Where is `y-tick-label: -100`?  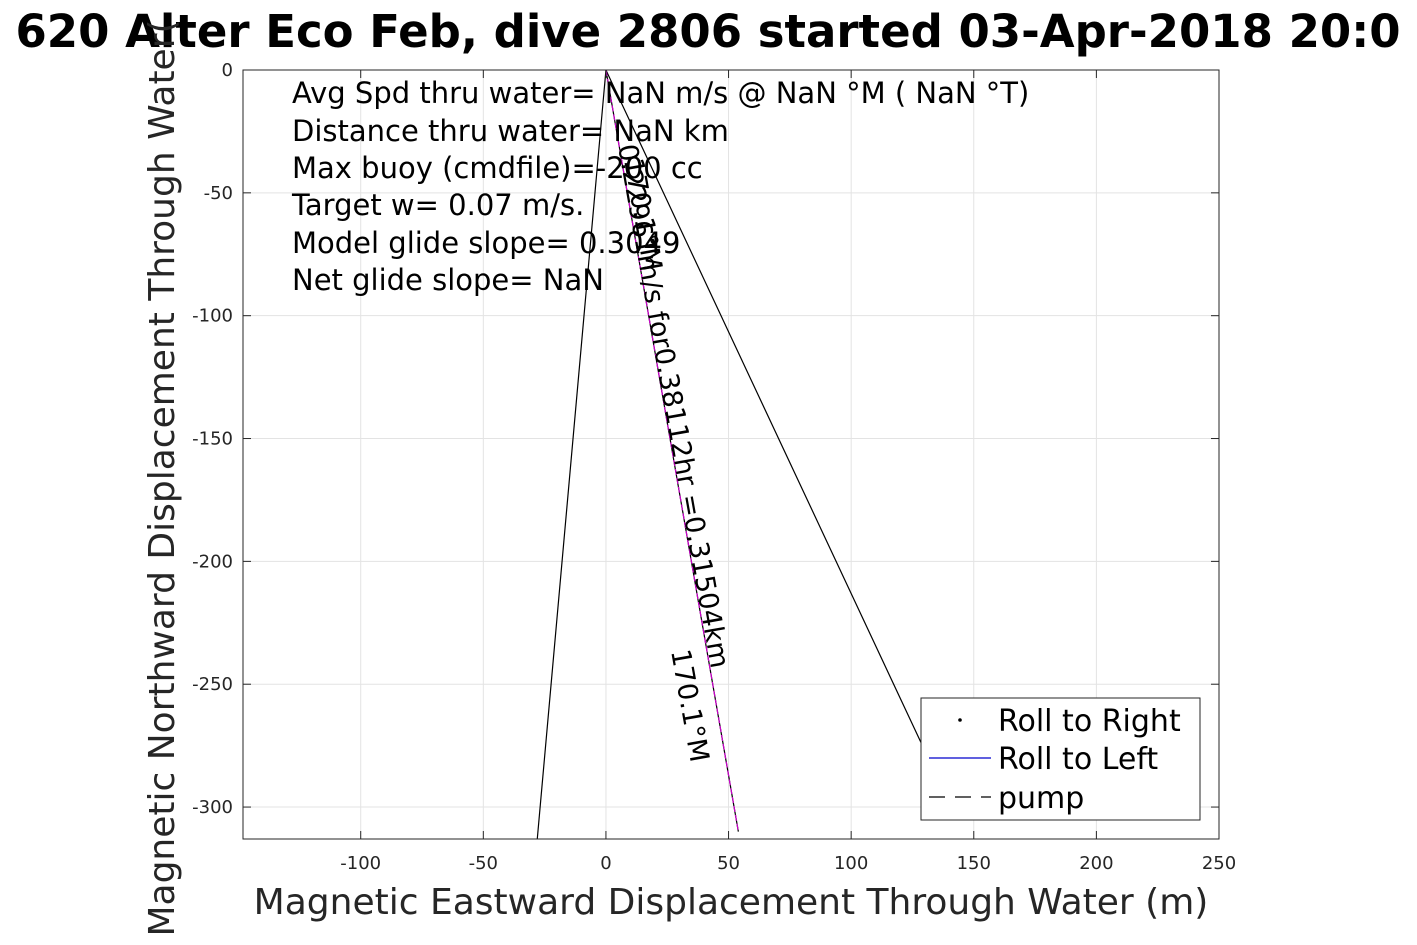 y-tick-label: -100 is located at coordinates (212, 316).